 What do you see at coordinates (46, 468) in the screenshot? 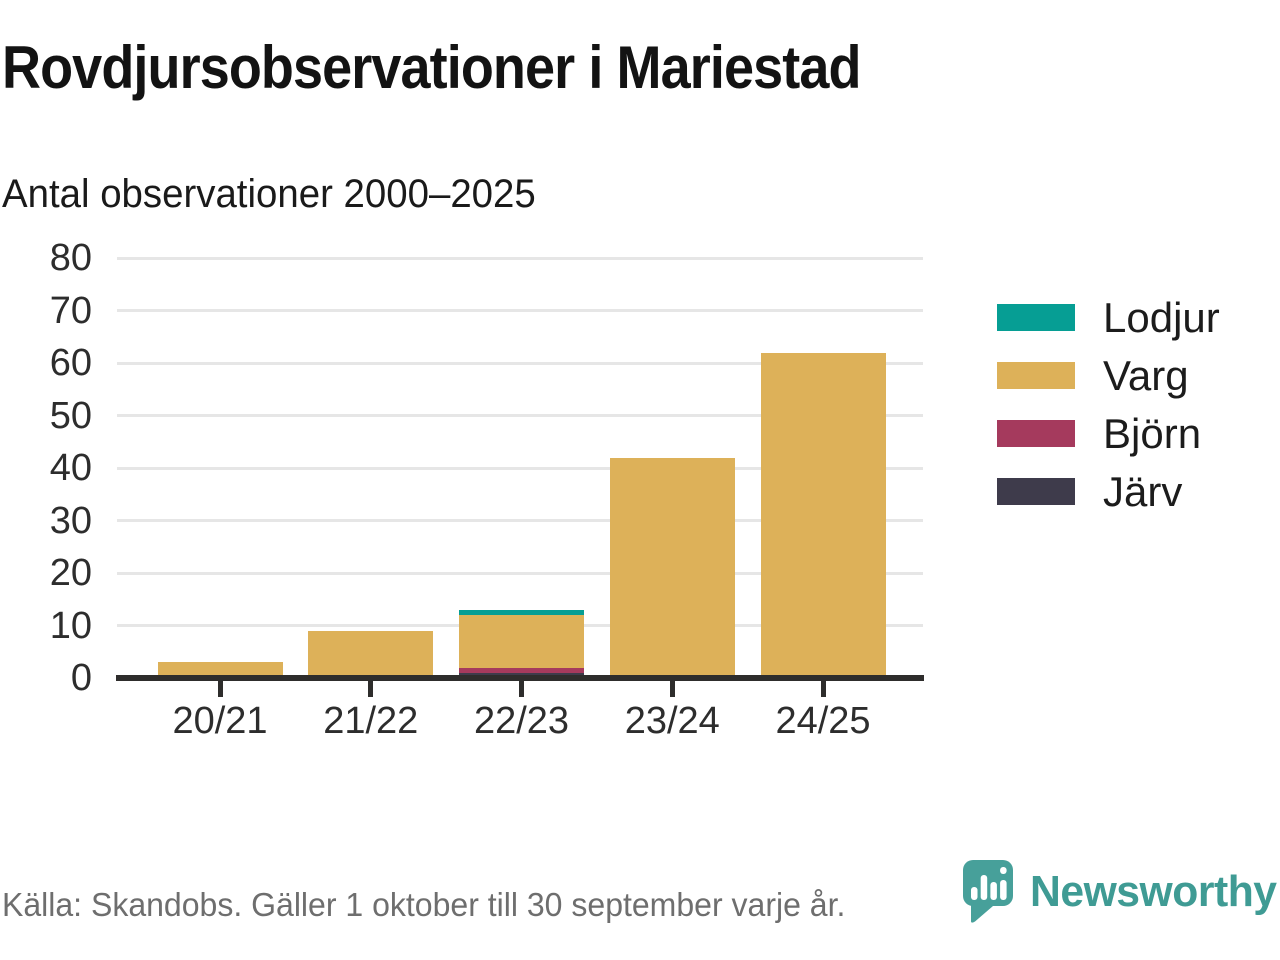
I see `y-axis-labels: 0 10 20 30 40 50 60 70 80` at bounding box center [46, 468].